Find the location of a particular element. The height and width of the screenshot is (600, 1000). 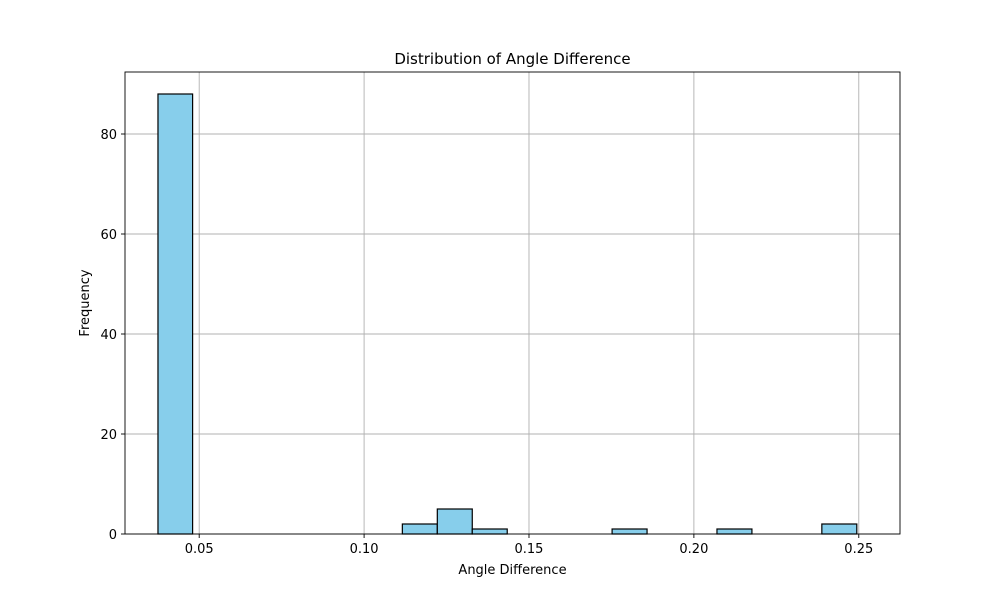

x-tick-label: 0.05 is located at coordinates (199, 549).